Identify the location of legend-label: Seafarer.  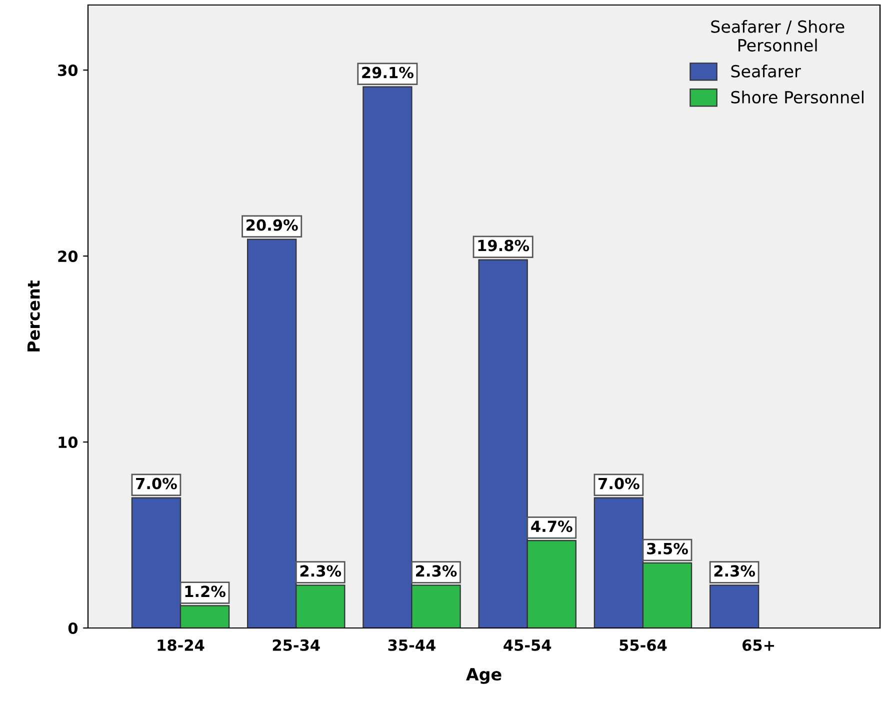
(766, 71).